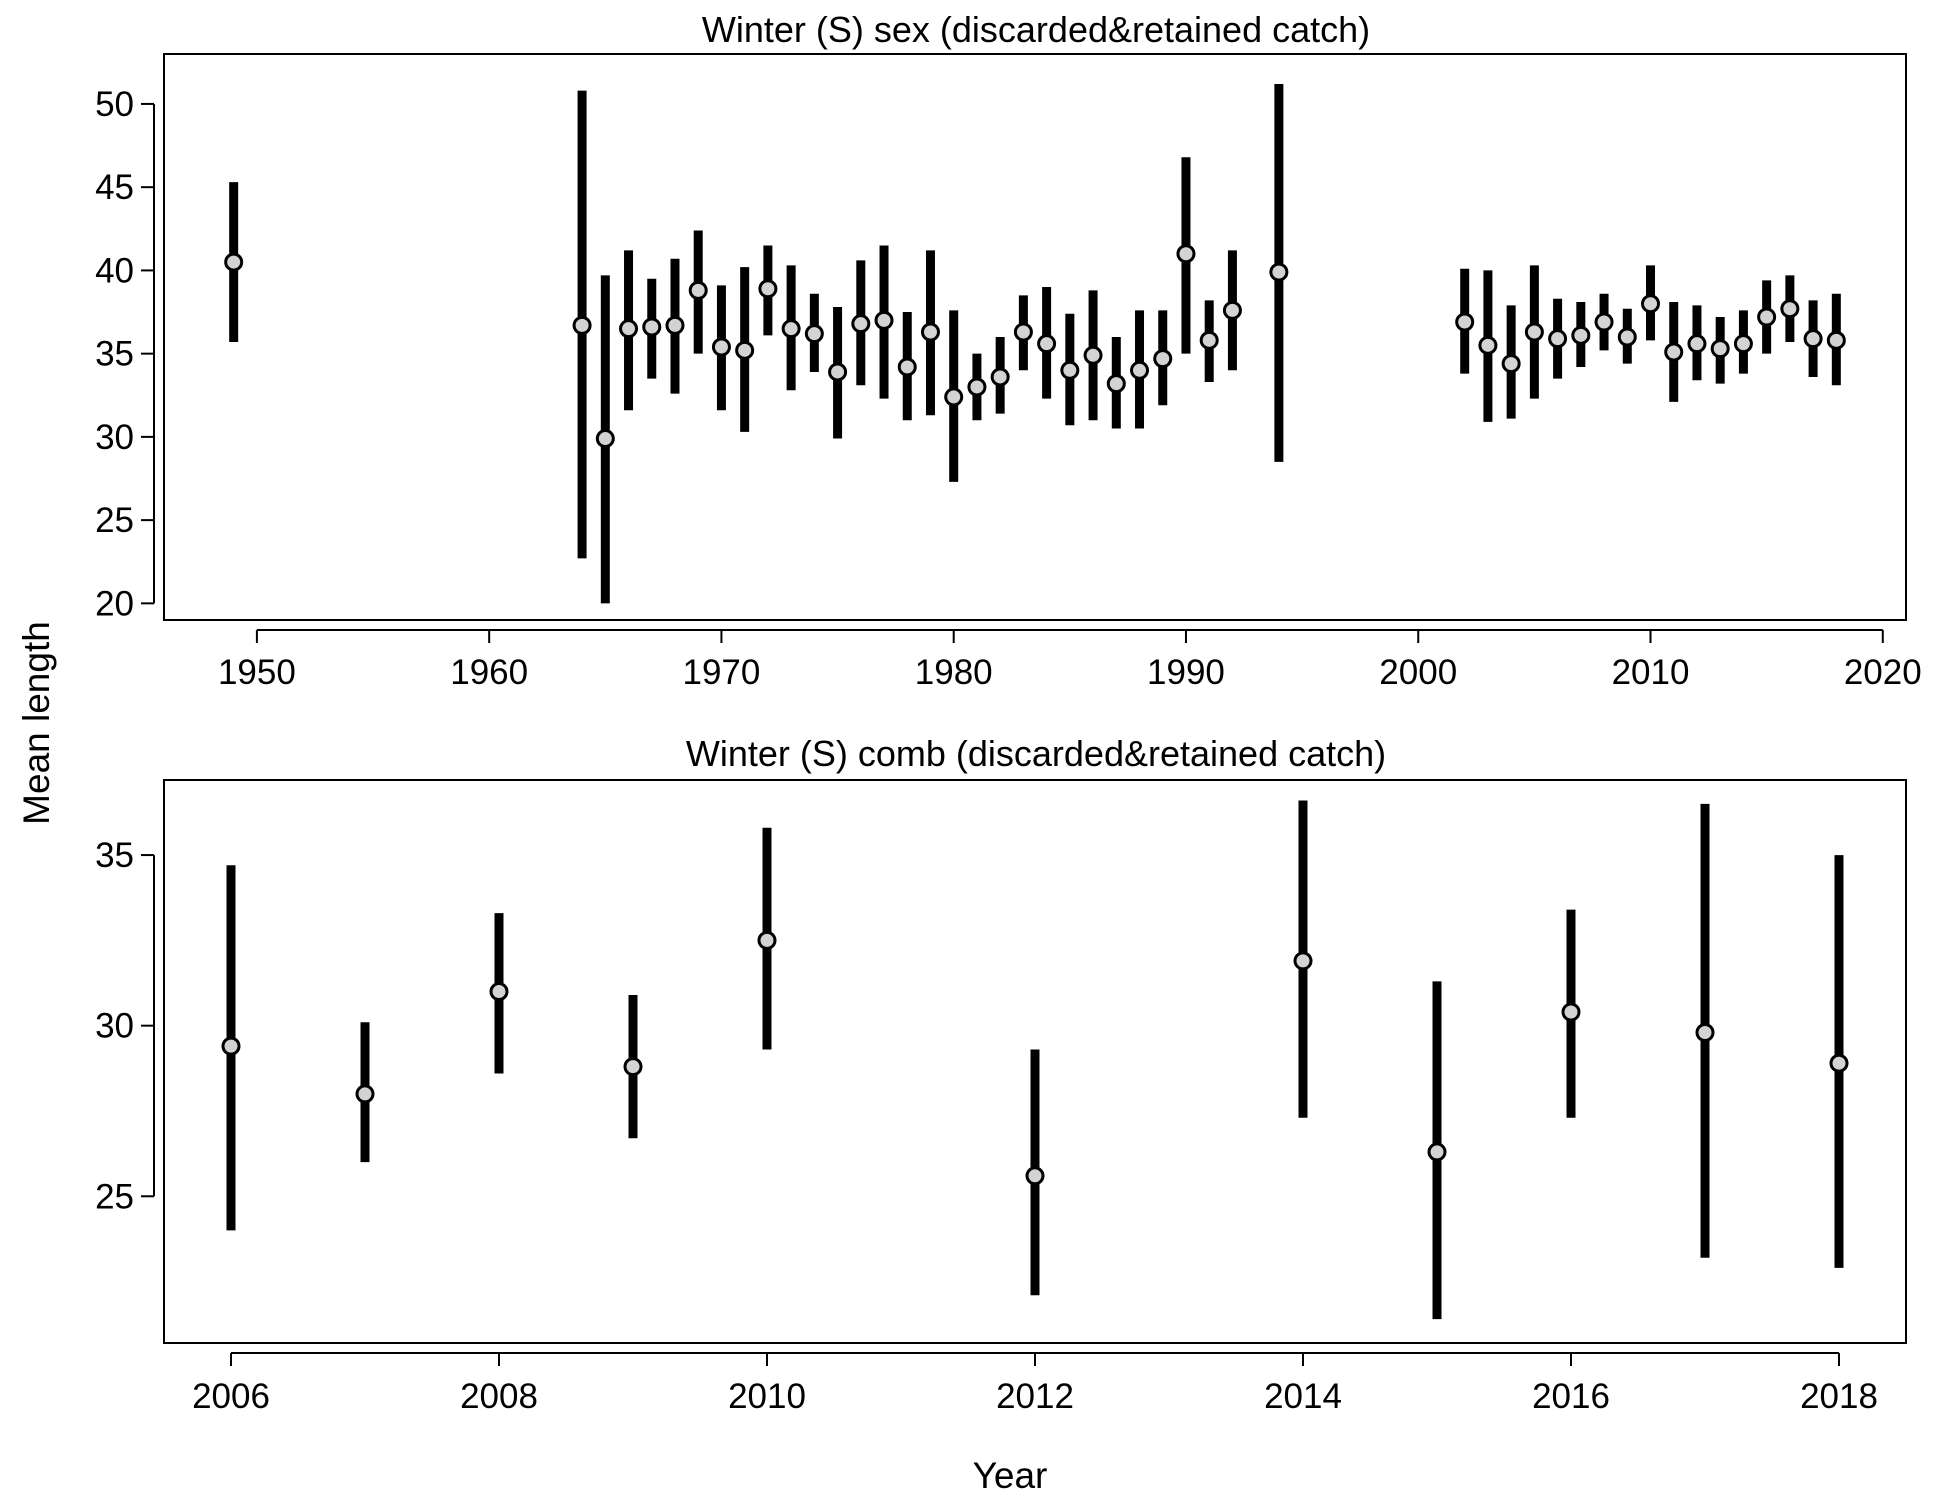 The width and height of the screenshot is (1950, 1500). Describe the element at coordinates (1571, 1396) in the screenshot. I see `x-tick-label: 2016` at that location.